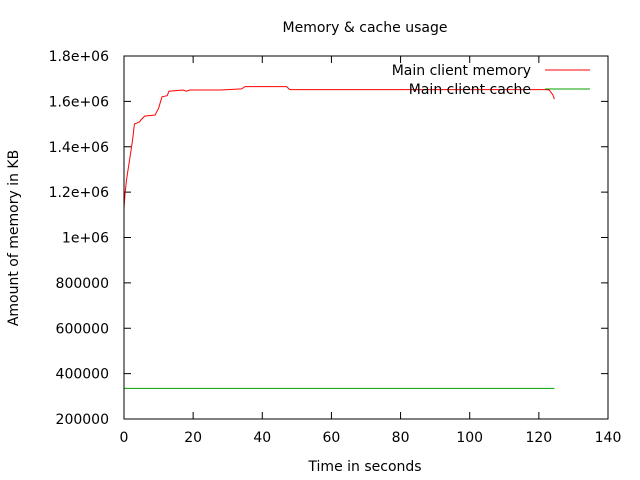 The height and width of the screenshot is (480, 640). What do you see at coordinates (470, 90) in the screenshot?
I see `legend-label: Main client cache` at bounding box center [470, 90].